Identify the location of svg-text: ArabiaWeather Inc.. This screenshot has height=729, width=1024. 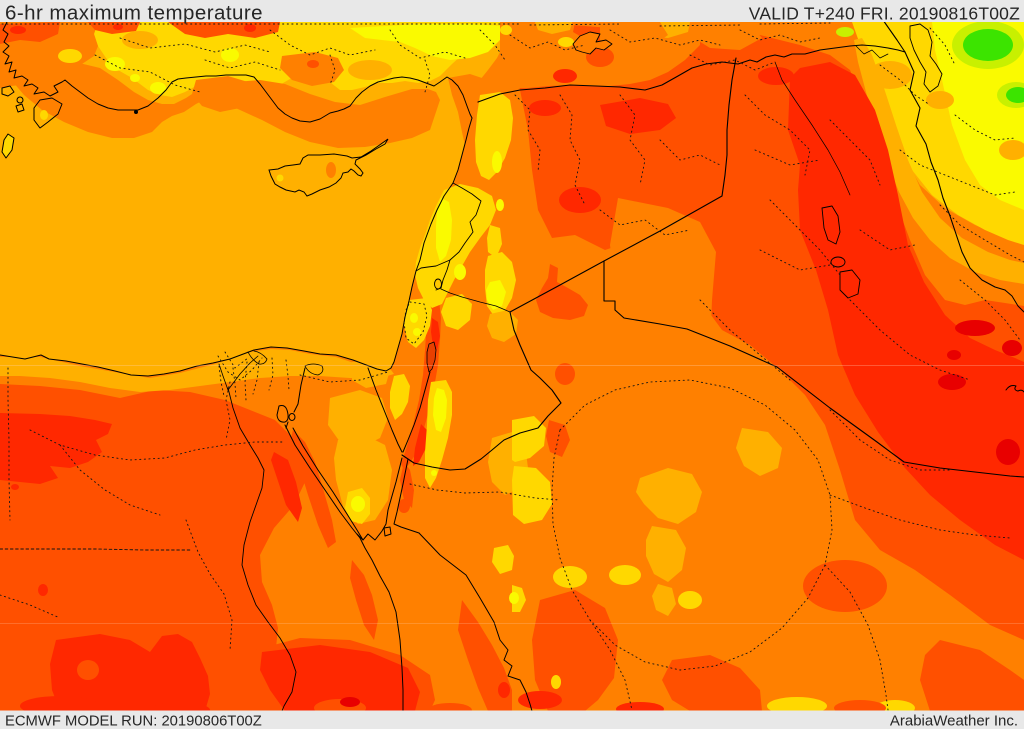
(954, 721).